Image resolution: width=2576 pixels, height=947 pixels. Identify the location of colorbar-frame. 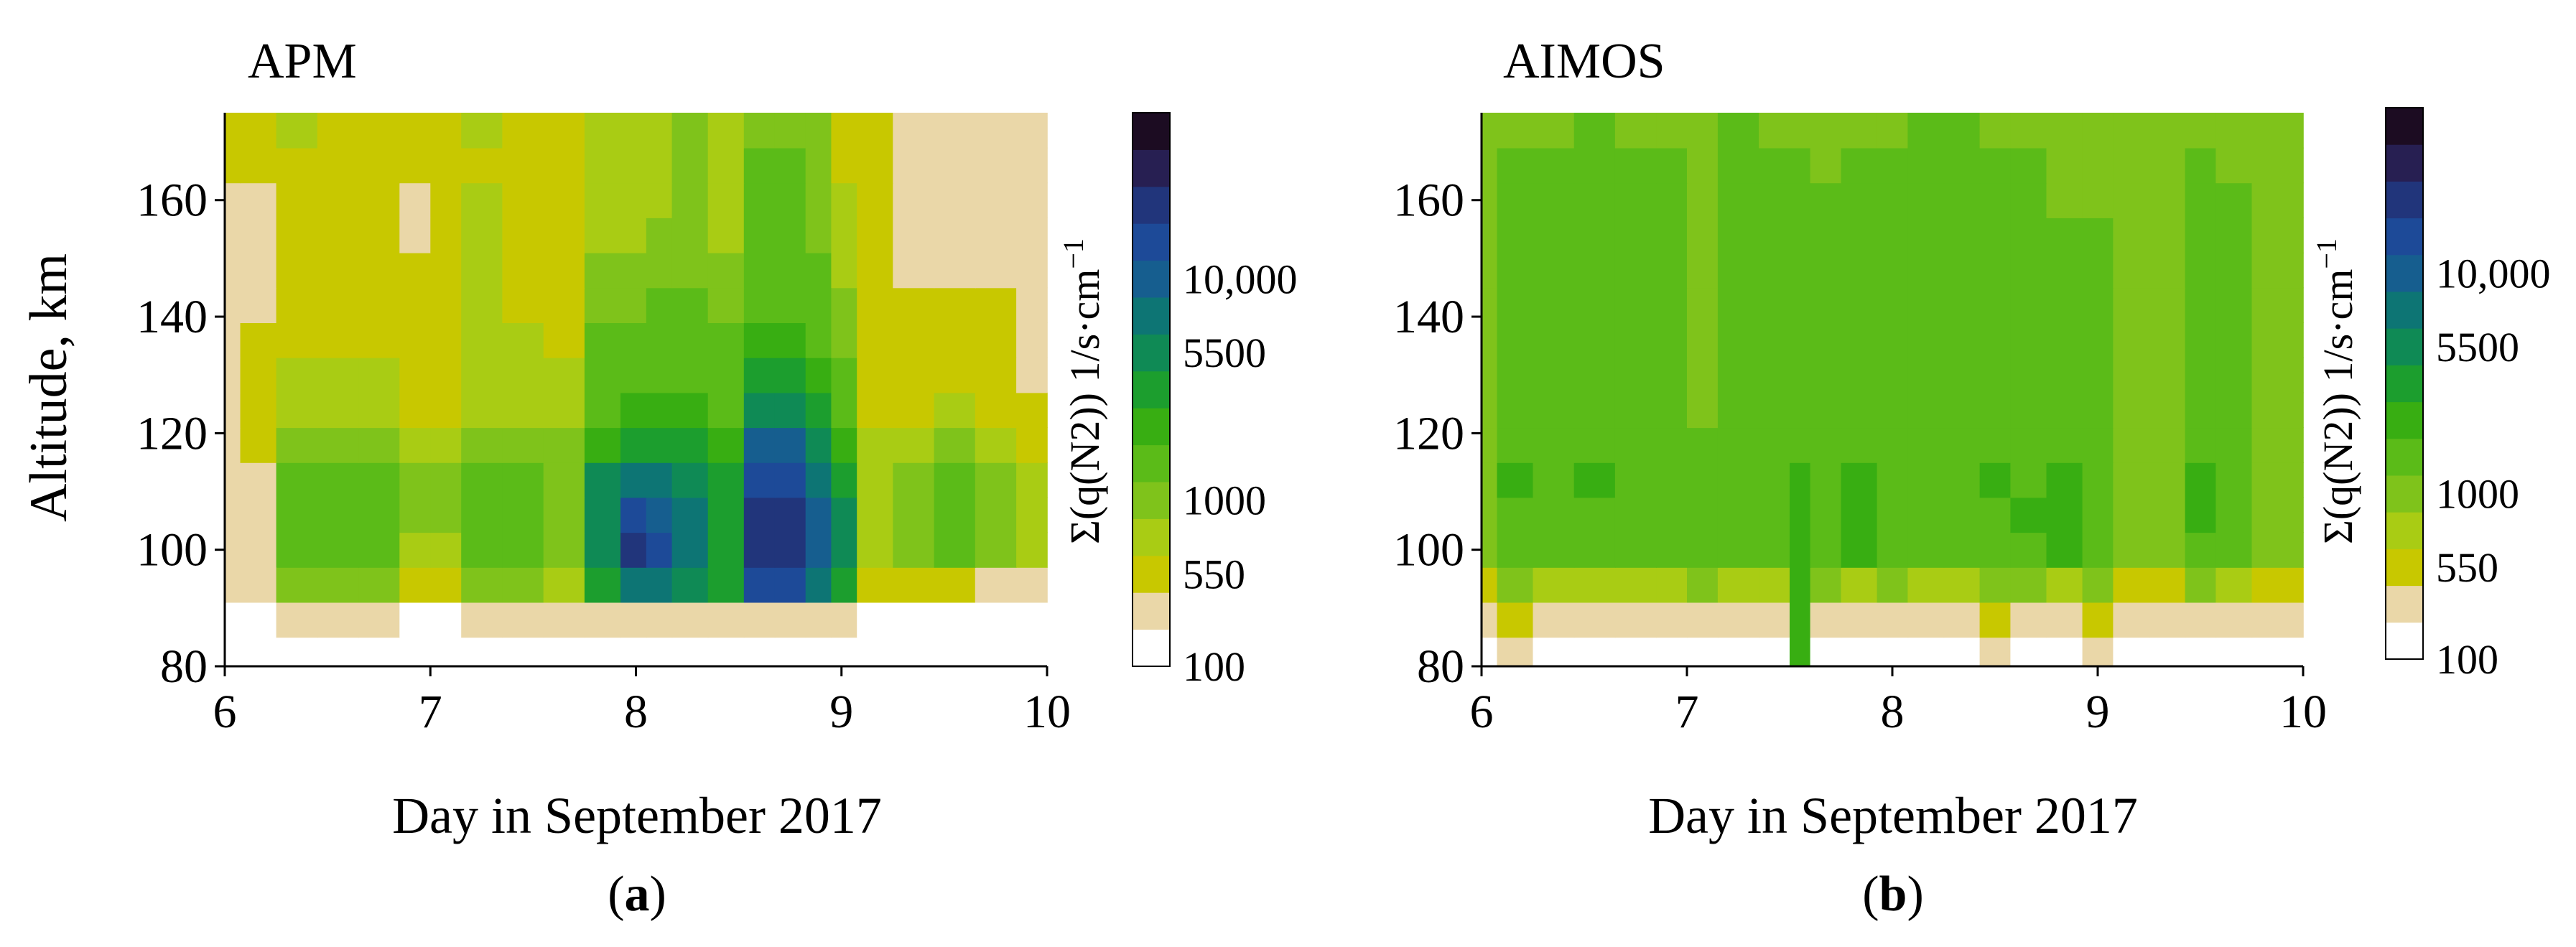
(2404, 383).